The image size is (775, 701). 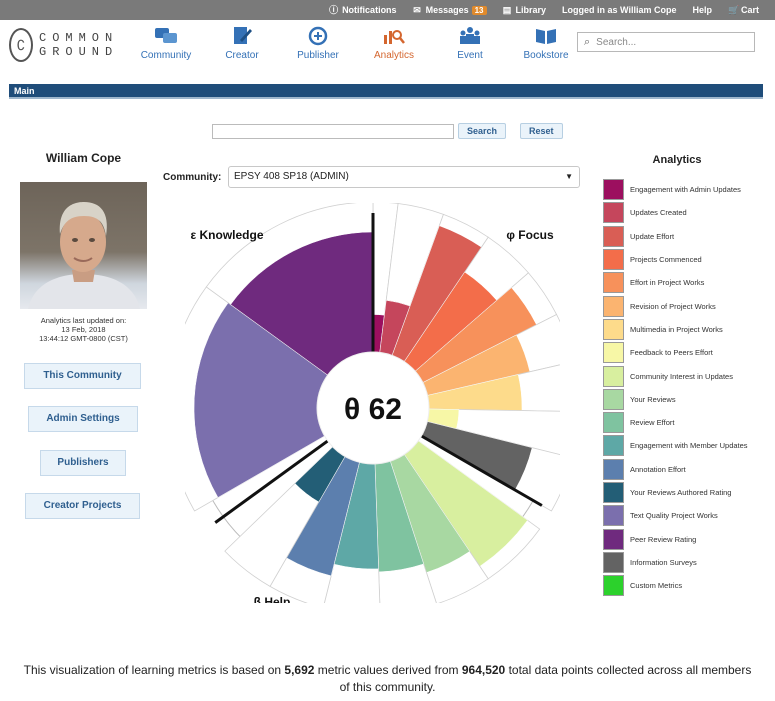 I want to click on legend-item: Engagement with Admin Updates, so click(x=675, y=189).